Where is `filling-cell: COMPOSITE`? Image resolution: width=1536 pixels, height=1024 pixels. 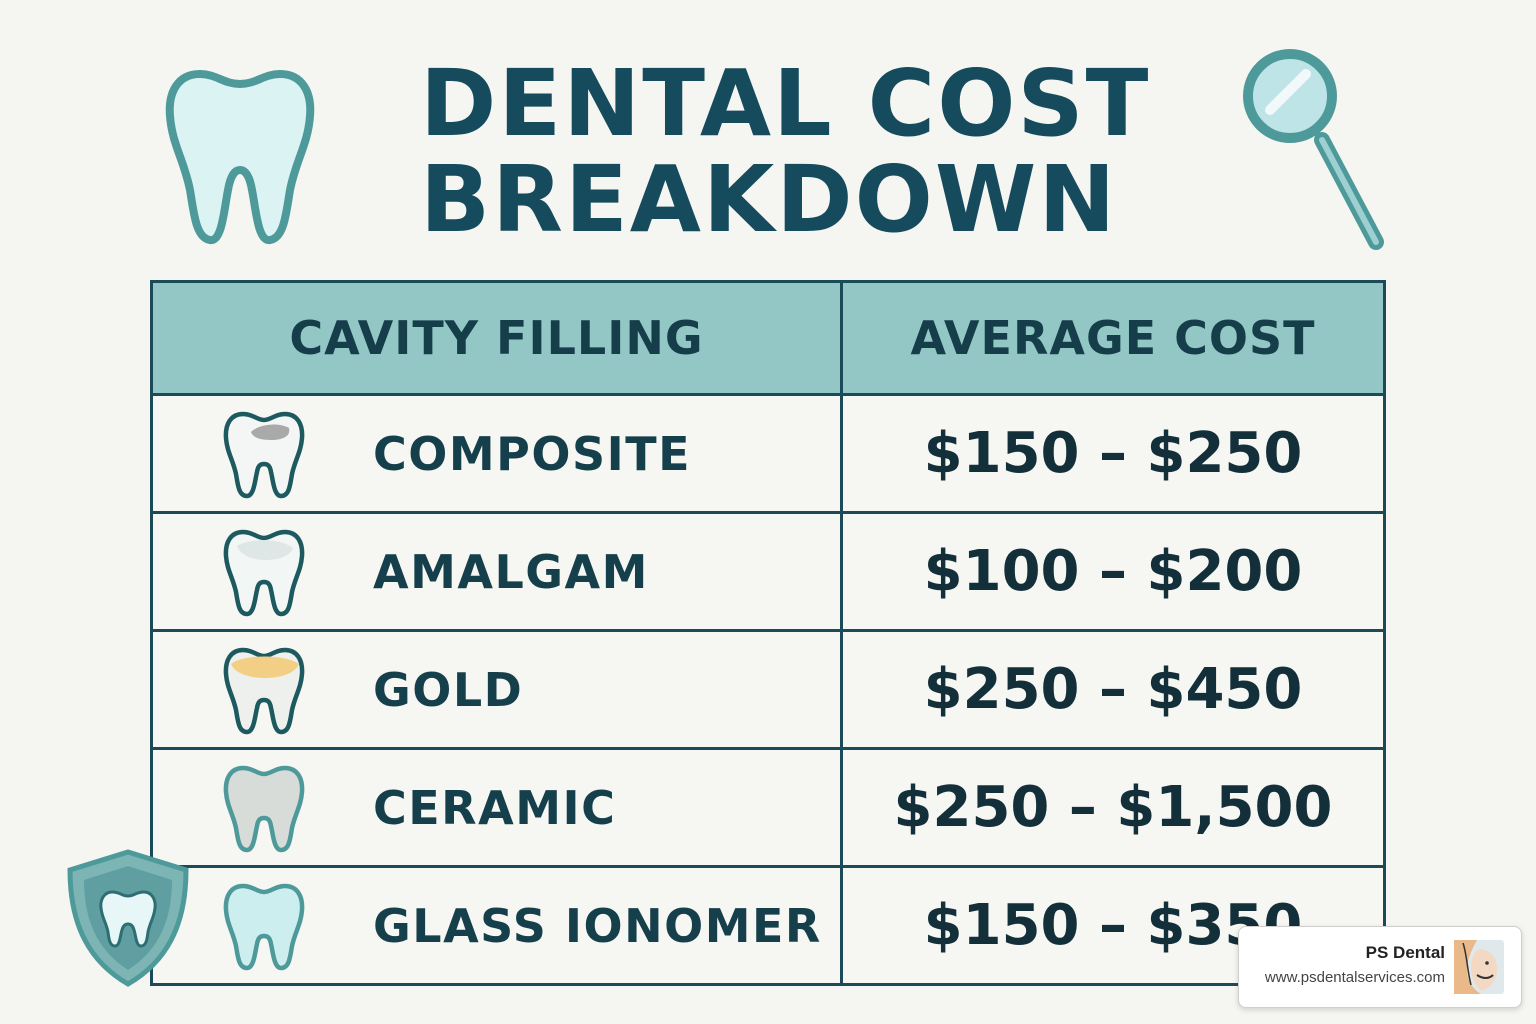
filling-cell: COMPOSITE is located at coordinates (498, 453).